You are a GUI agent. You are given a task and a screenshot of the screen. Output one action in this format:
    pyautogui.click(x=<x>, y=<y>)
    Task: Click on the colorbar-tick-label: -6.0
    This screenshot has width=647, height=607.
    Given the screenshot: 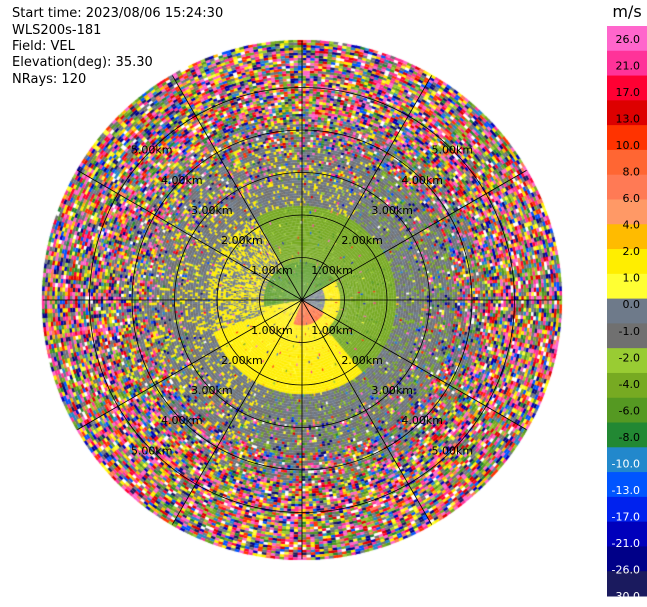 What is the action you would take?
    pyautogui.click(x=629, y=410)
    